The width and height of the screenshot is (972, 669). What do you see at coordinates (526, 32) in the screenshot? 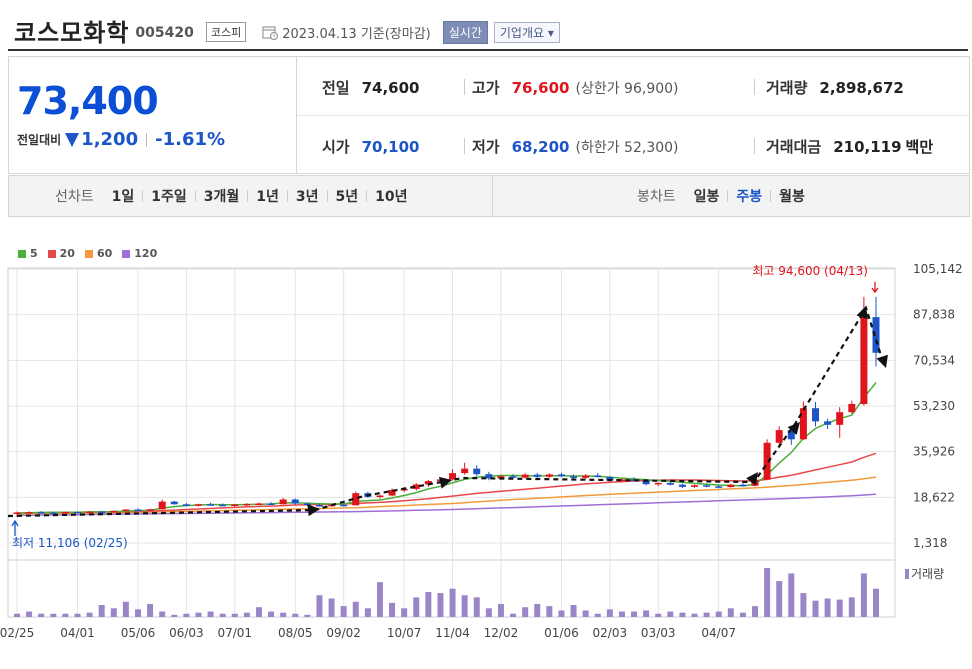
I see `company-info-button: 기업개요 ▾` at bounding box center [526, 32].